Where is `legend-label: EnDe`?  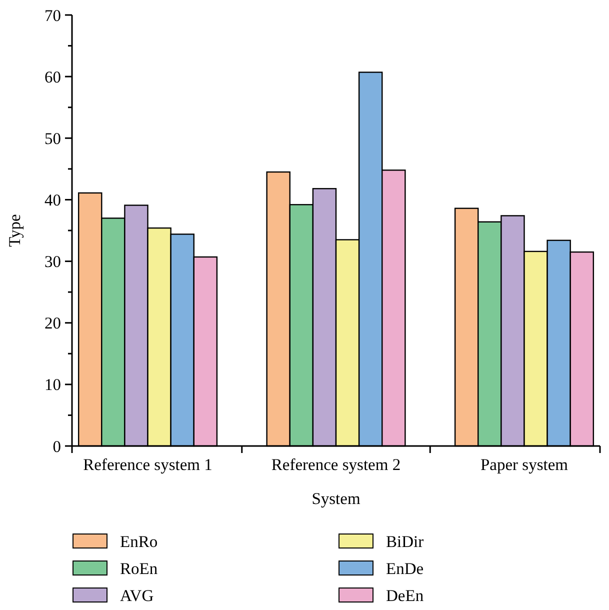
legend-label: EnDe is located at coordinates (405, 568).